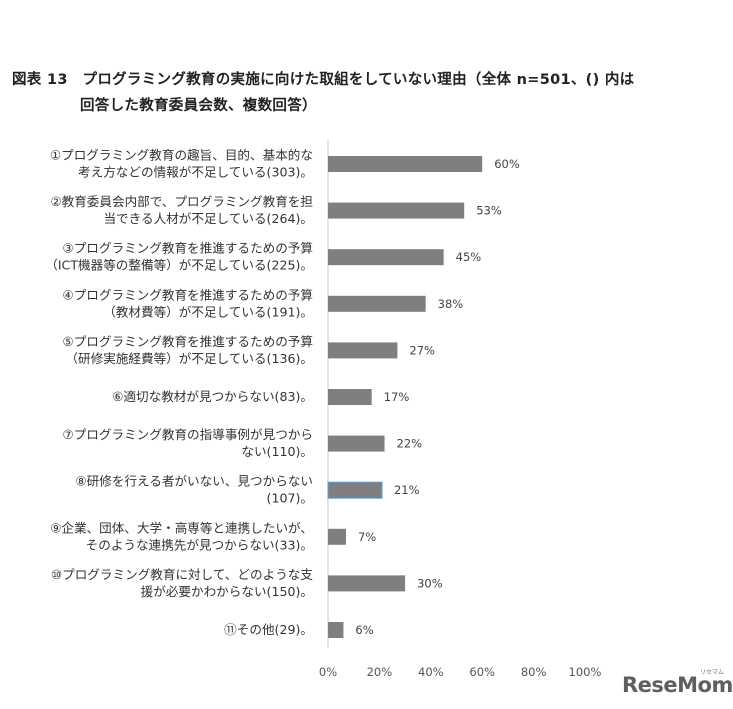 The height and width of the screenshot is (709, 733). What do you see at coordinates (677, 685) in the screenshot?
I see `resemom-logo: ReseMom` at bounding box center [677, 685].